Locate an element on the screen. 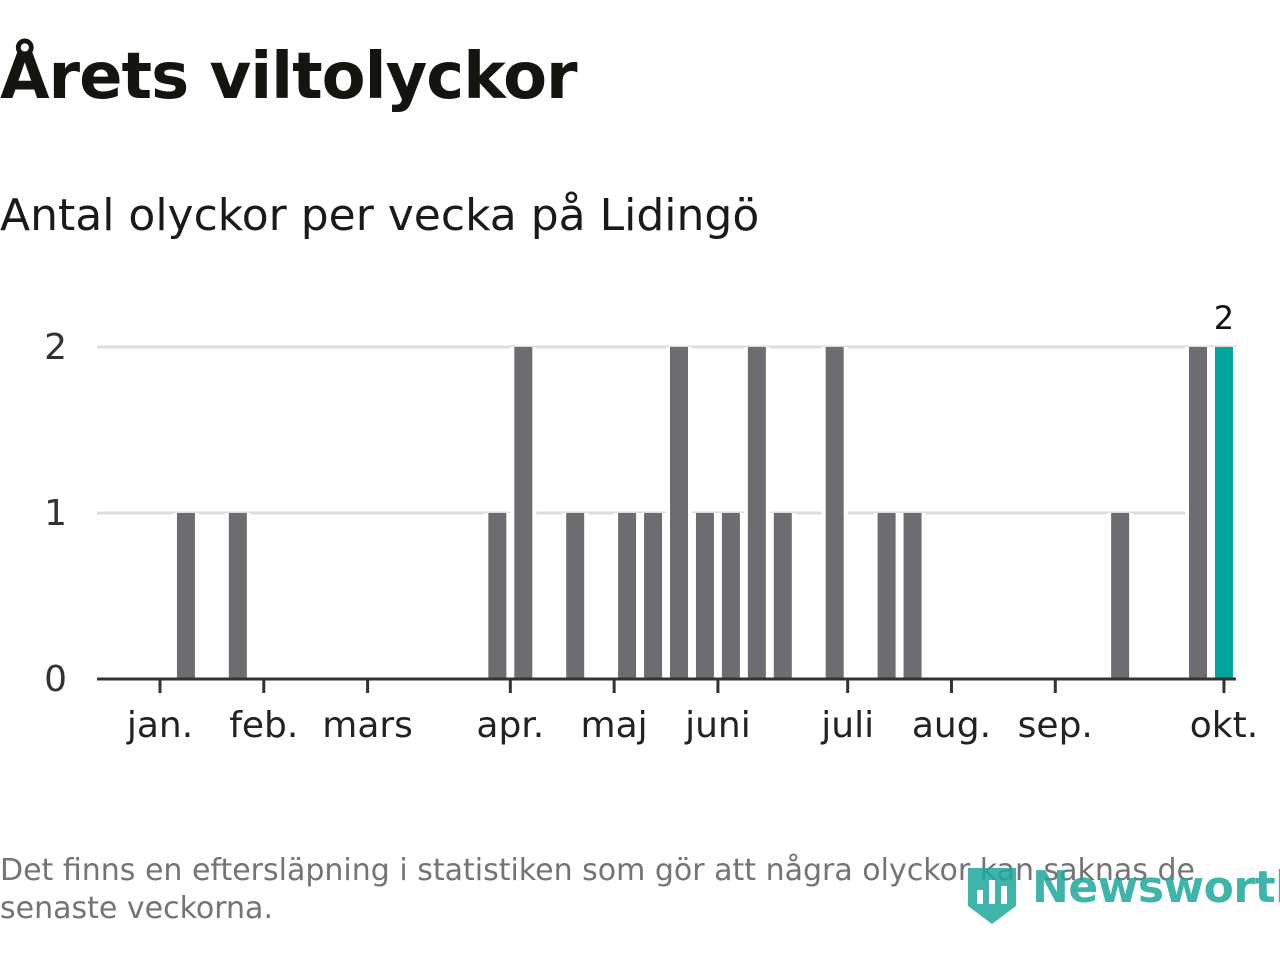 The width and height of the screenshot is (1280, 960). x-tick-label: sep. is located at coordinates (1055, 725).